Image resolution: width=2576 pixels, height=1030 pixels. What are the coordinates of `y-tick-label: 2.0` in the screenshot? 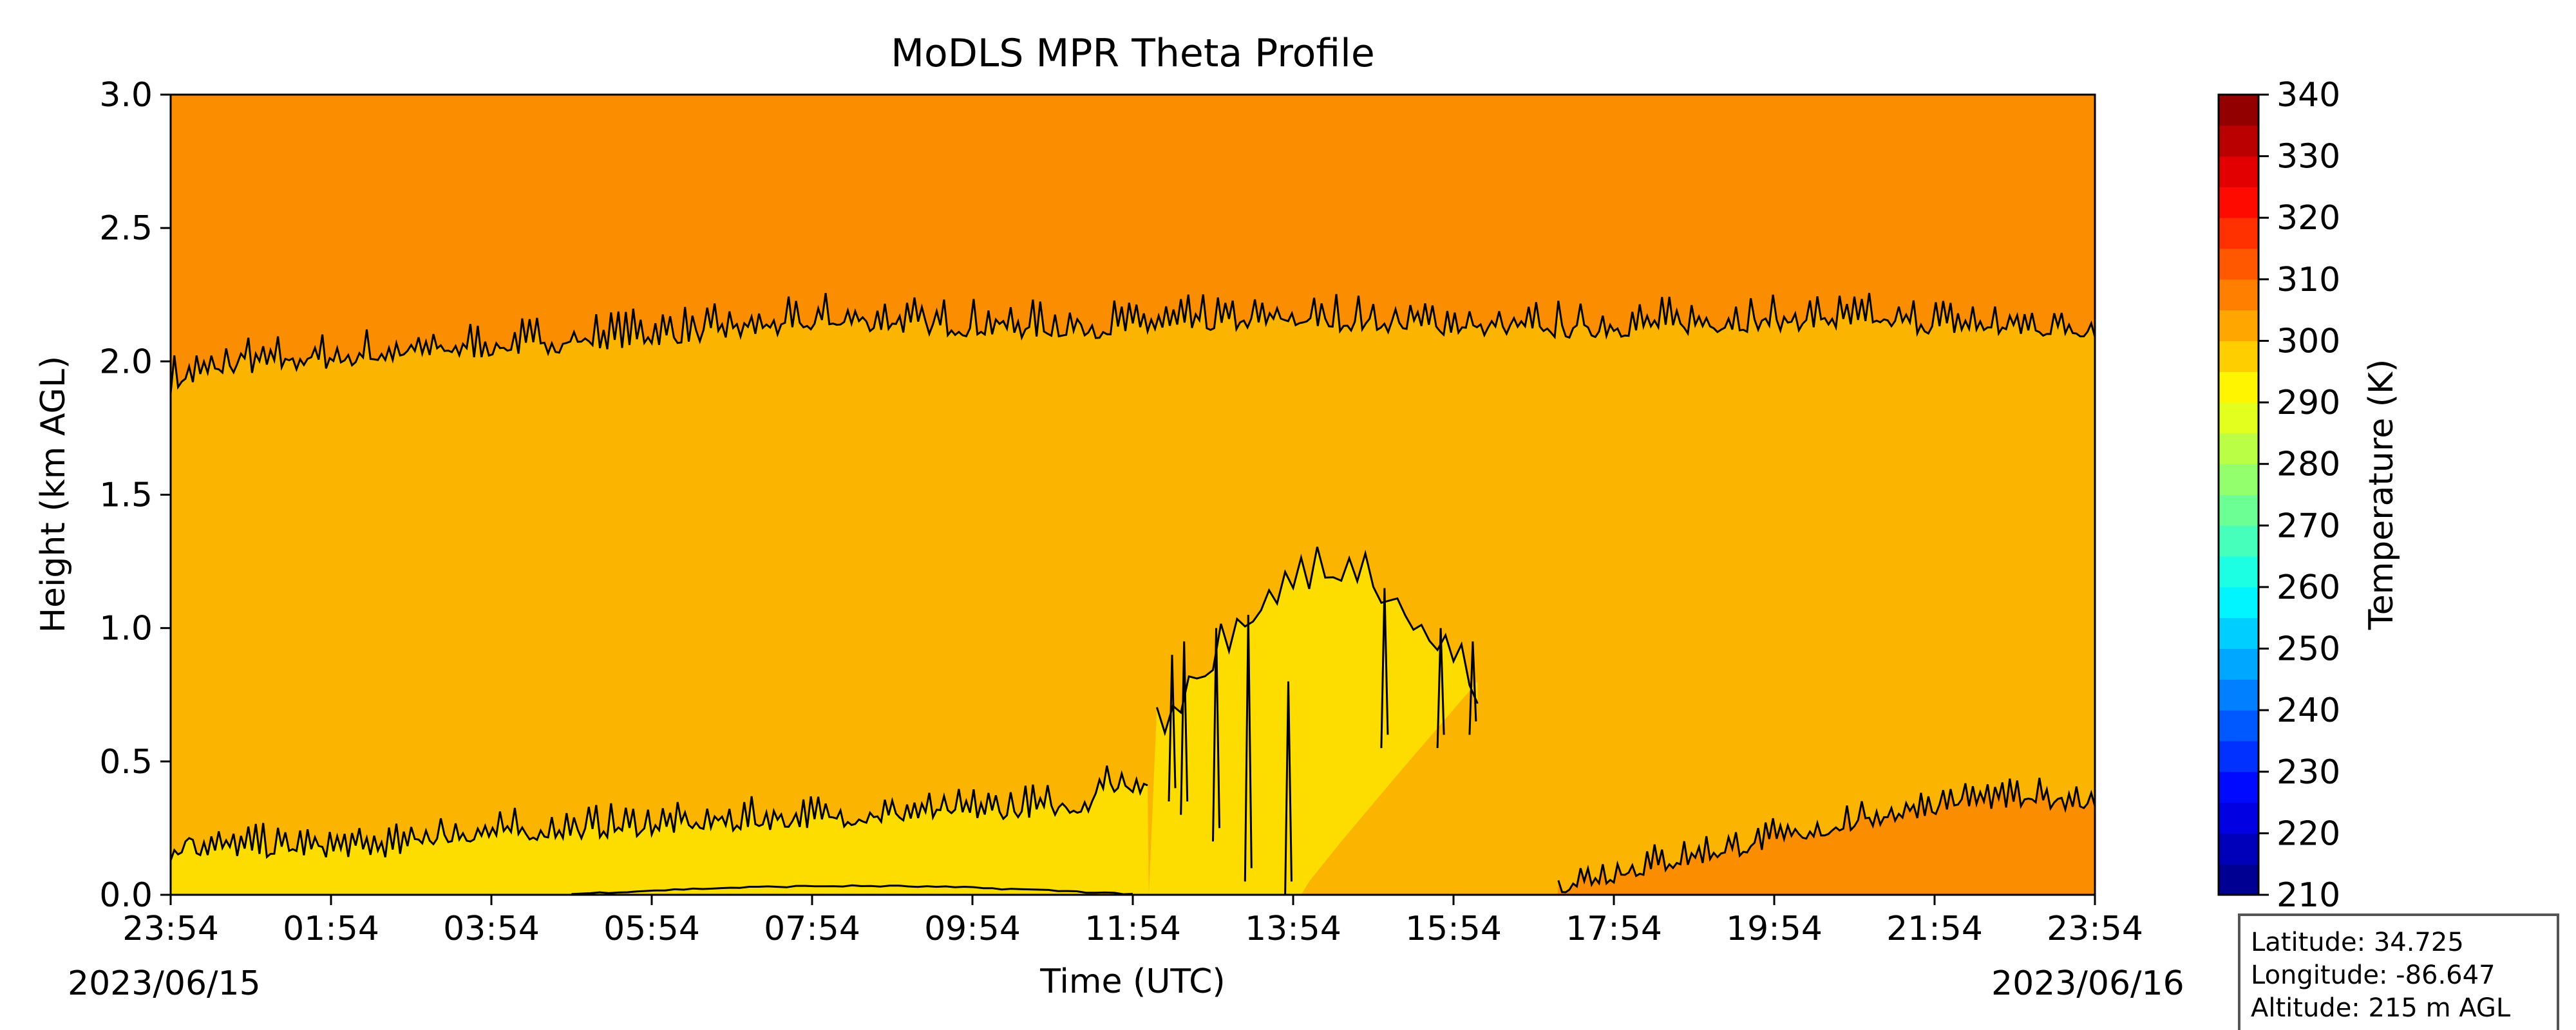 It's located at (126, 362).